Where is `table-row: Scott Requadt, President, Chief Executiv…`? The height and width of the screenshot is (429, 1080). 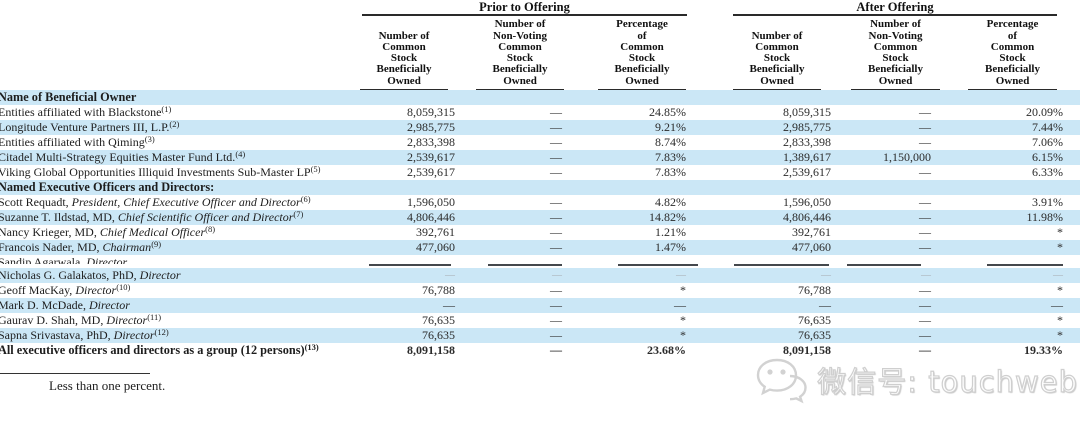
table-row: Scott Requadt, President, Chief Executiv… is located at coordinates (540, 202).